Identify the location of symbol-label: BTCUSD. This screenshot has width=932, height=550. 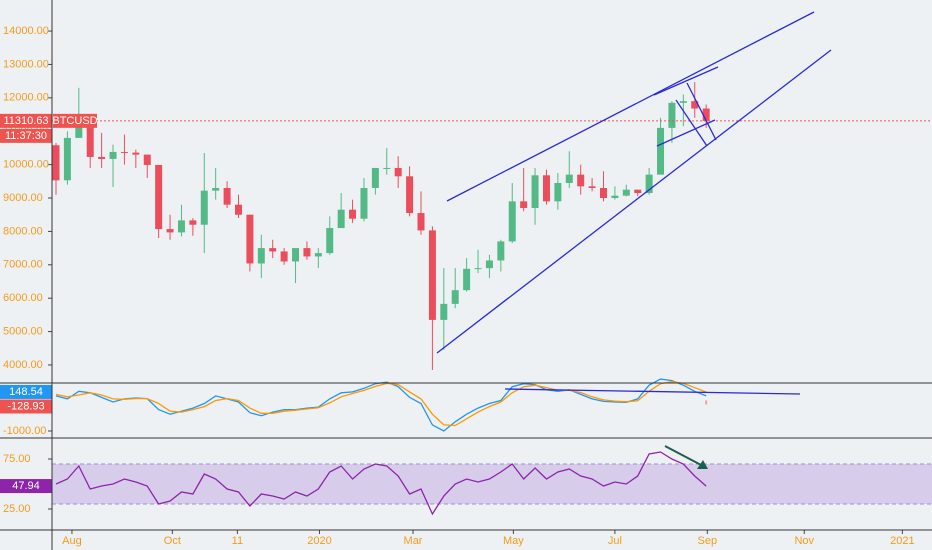
(74, 121).